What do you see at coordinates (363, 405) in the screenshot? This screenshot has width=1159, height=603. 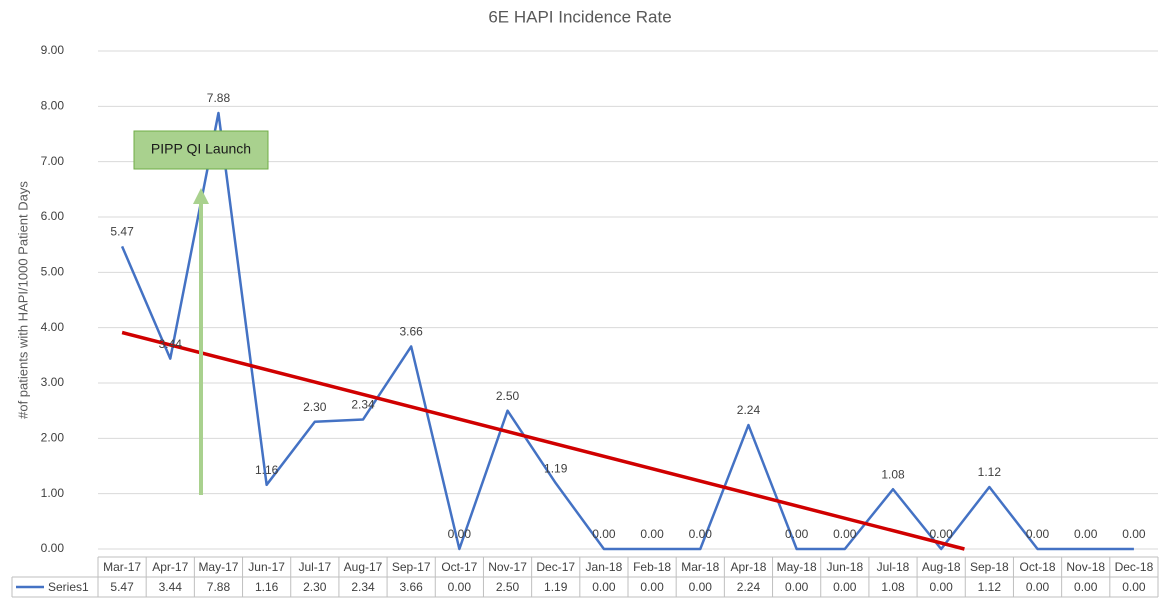 I see `data-label: 2.34` at bounding box center [363, 405].